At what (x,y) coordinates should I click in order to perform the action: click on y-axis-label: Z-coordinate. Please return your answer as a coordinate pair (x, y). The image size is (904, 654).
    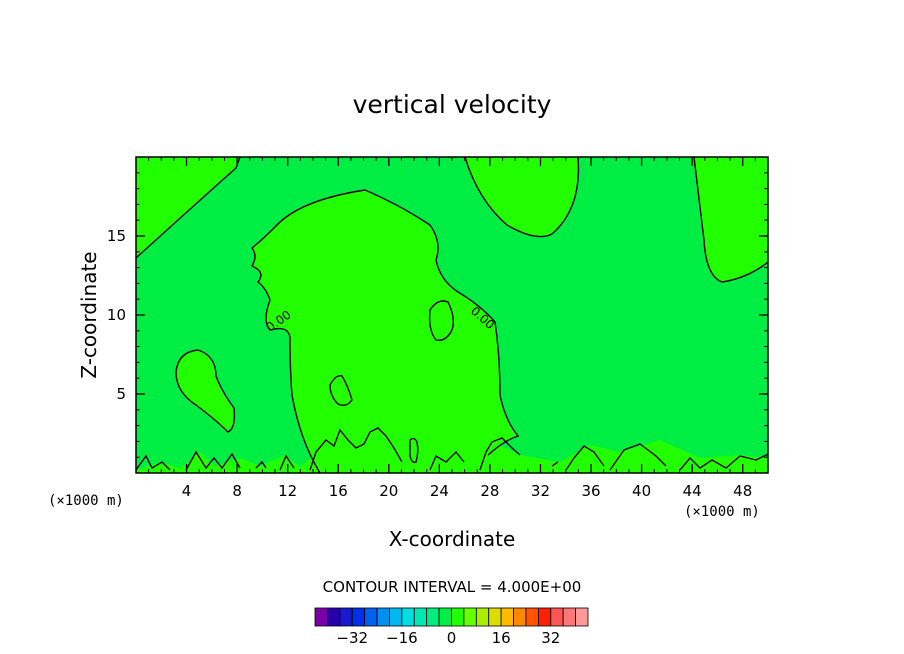
    Looking at the image, I should click on (89, 314).